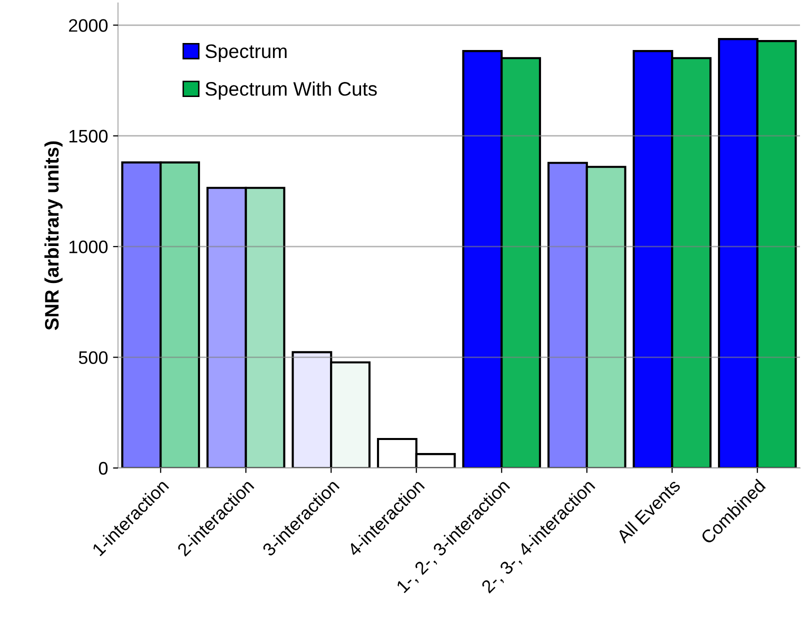 Image resolution: width=801 pixels, height=638 pixels. I want to click on y-tick-label: 0, so click(103, 468).